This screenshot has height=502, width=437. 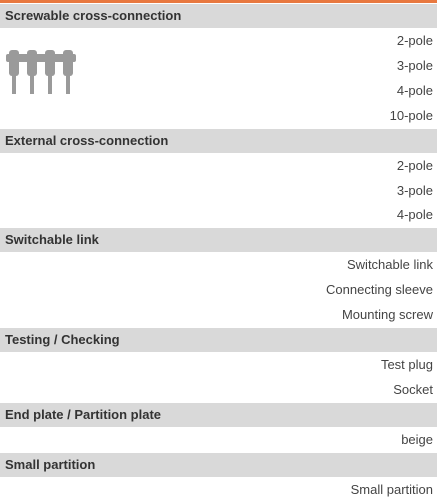 I want to click on section-title: Testing / Checking, so click(x=218, y=340).